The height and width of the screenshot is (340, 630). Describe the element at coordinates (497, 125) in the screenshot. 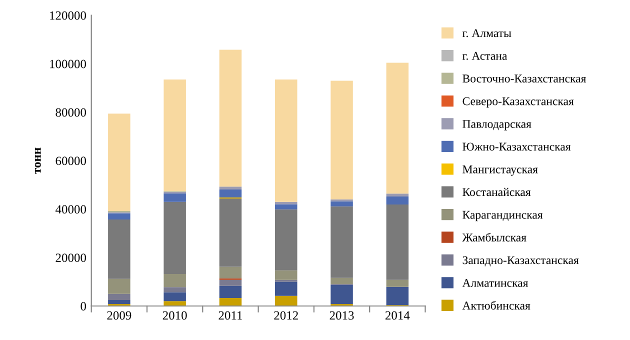

I see `legend-label: Павлодарская` at that location.